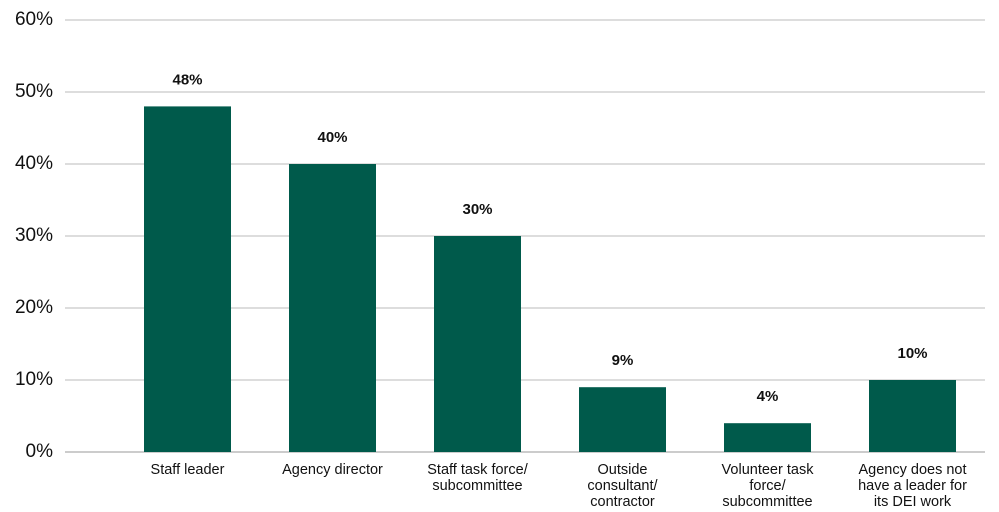 This screenshot has height=512, width=999. I want to click on y-tick-label: 30%, so click(34, 235).